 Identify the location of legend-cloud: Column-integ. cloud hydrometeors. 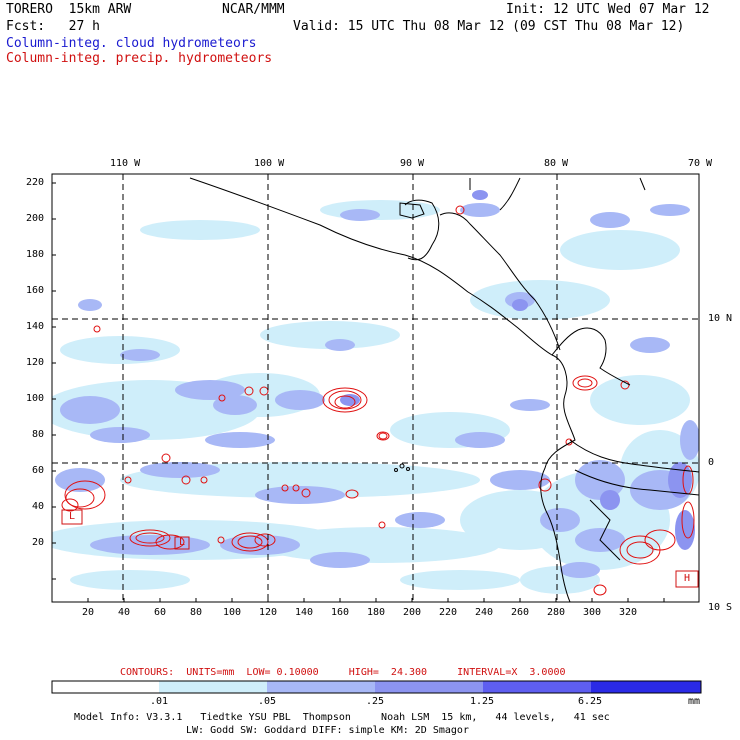
(131, 43).